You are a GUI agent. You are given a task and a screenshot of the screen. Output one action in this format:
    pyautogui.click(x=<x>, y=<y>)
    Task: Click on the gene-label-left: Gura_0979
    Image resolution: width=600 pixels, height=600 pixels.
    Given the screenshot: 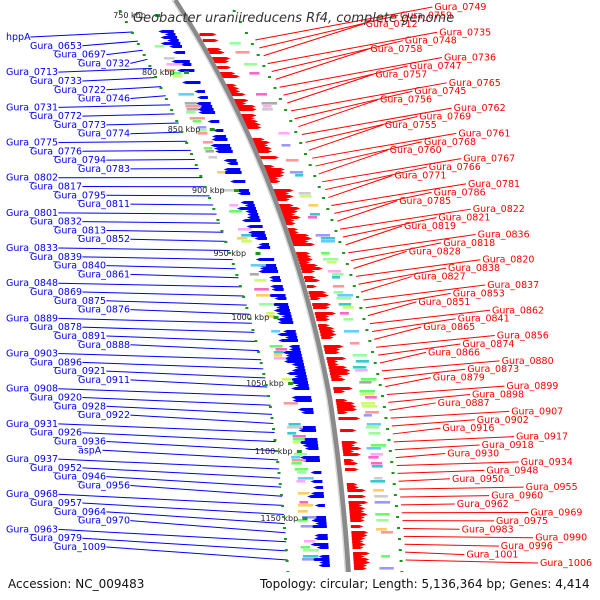 What is the action you would take?
    pyautogui.click(x=56, y=538)
    